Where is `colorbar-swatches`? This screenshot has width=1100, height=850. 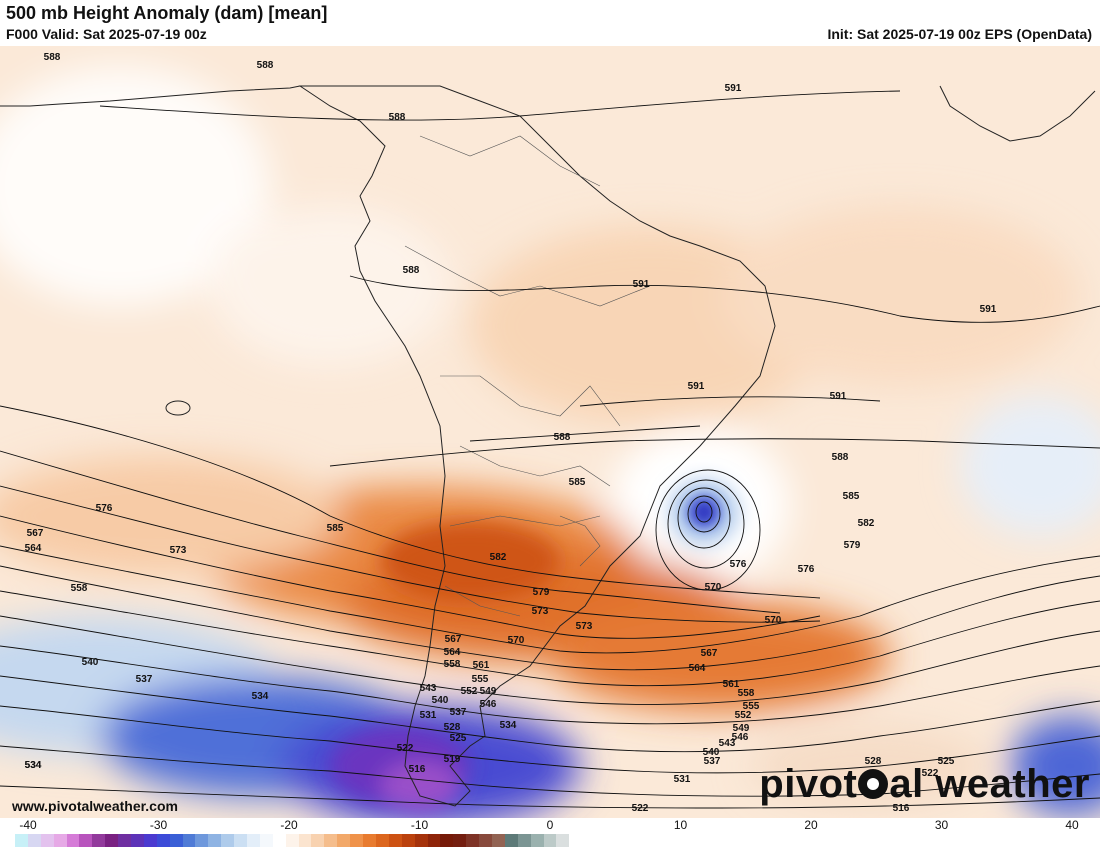
colorbar-swatches is located at coordinates (292, 840).